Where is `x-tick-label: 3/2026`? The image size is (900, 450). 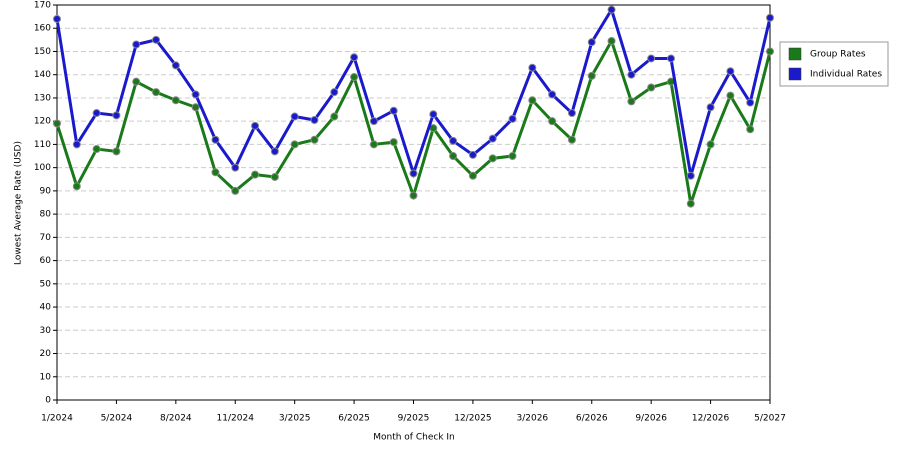
x-tick-label: 3/2026 is located at coordinates (532, 419).